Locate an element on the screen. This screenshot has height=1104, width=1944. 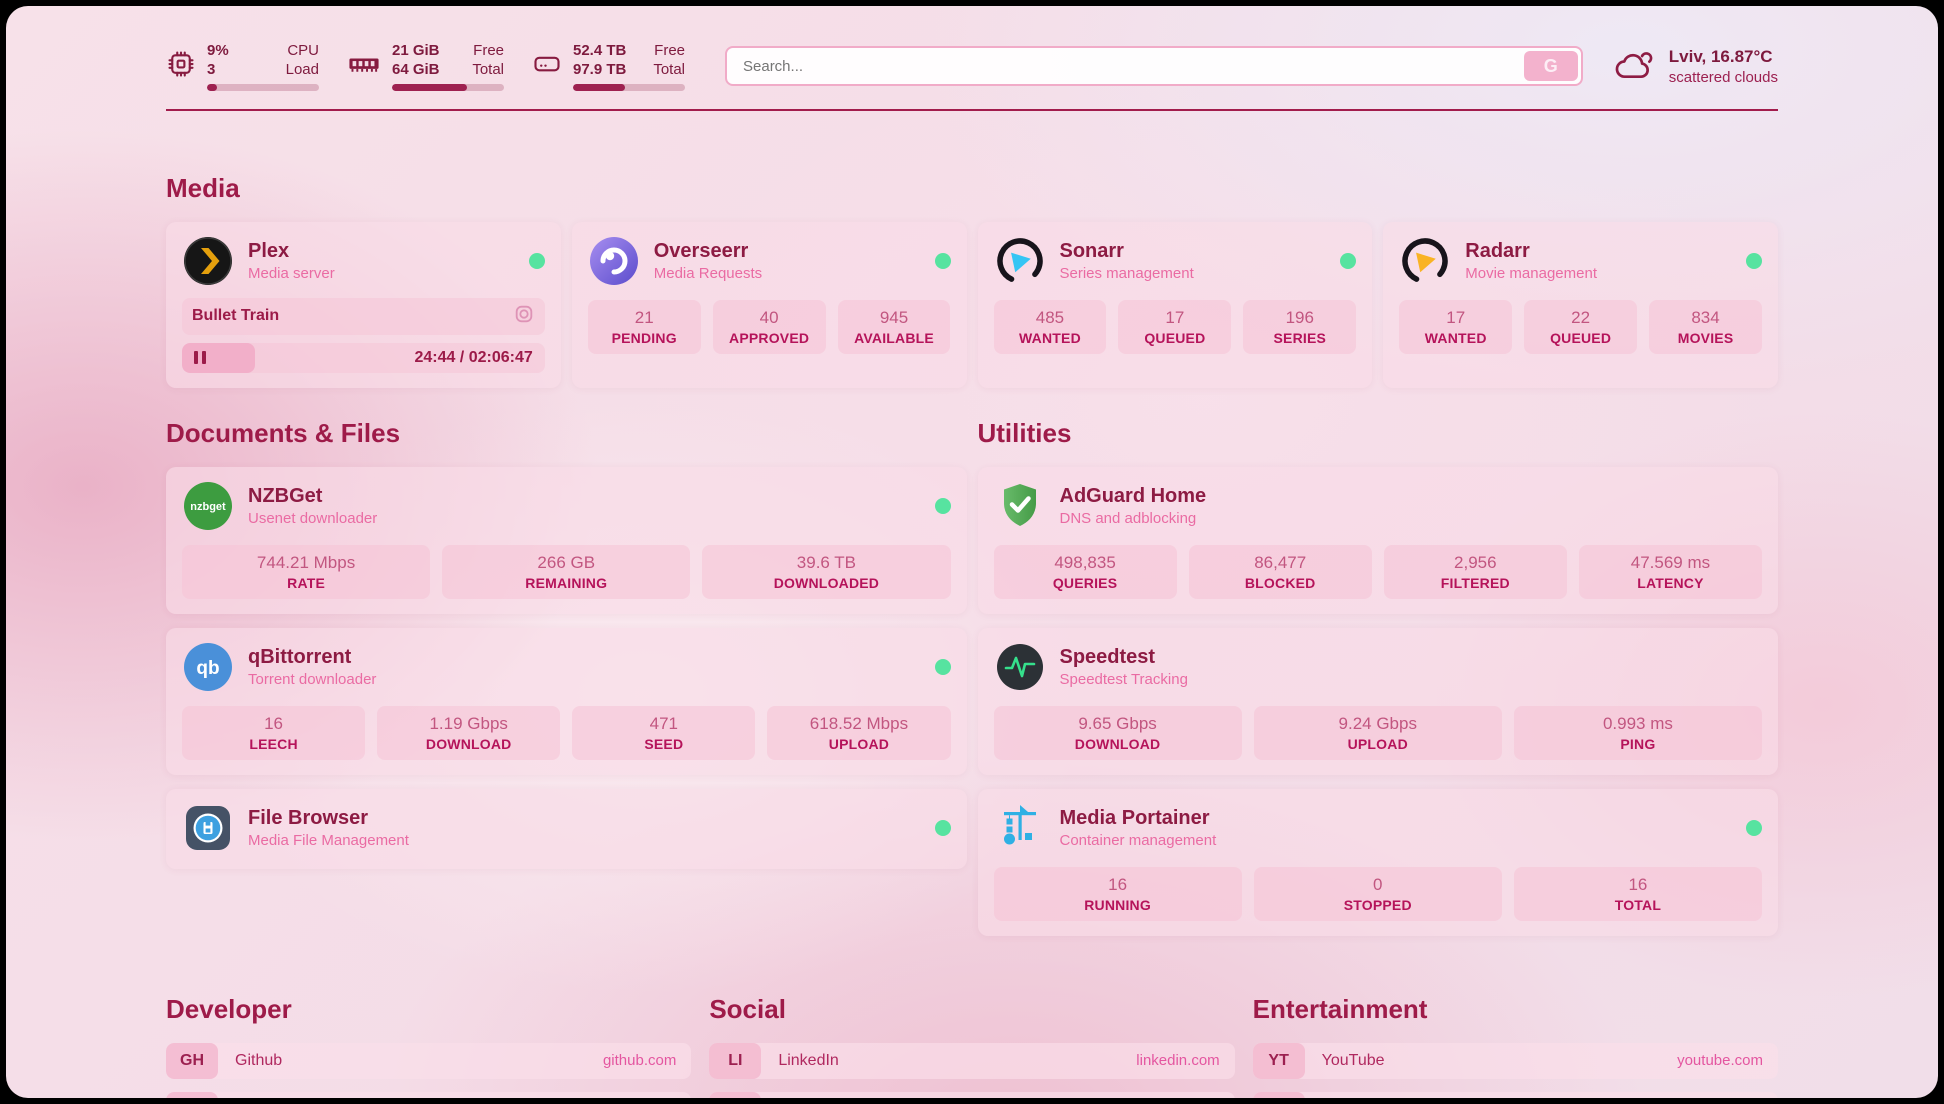
disk-free: 52.4 TB is located at coordinates (600, 50).